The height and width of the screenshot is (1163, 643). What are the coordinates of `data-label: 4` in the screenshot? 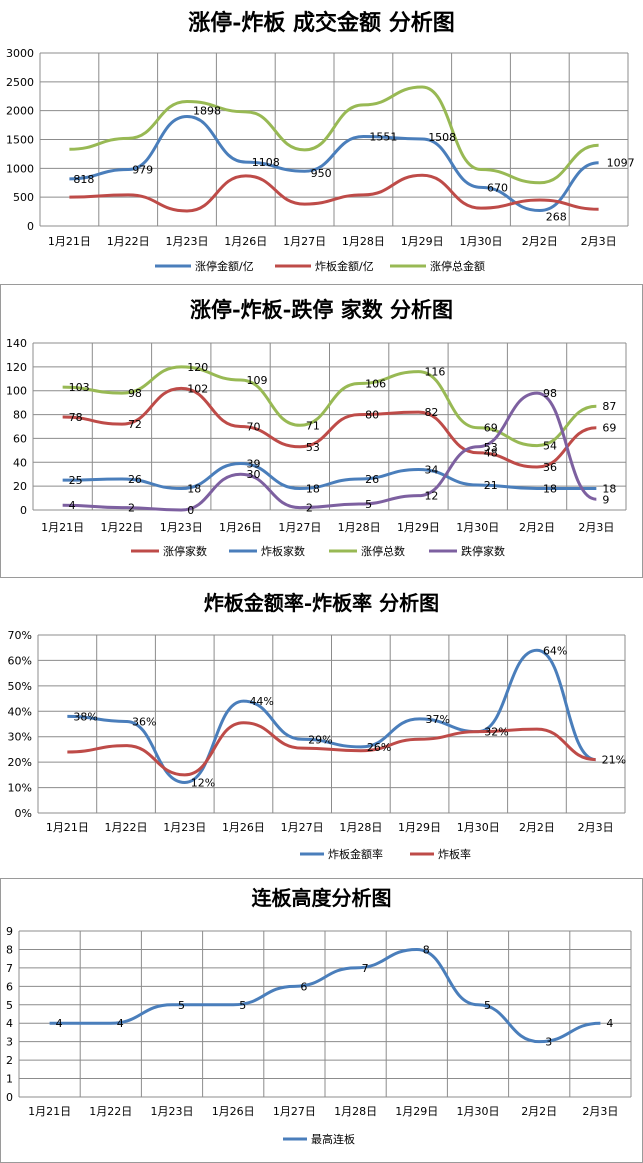 It's located at (120, 1023).